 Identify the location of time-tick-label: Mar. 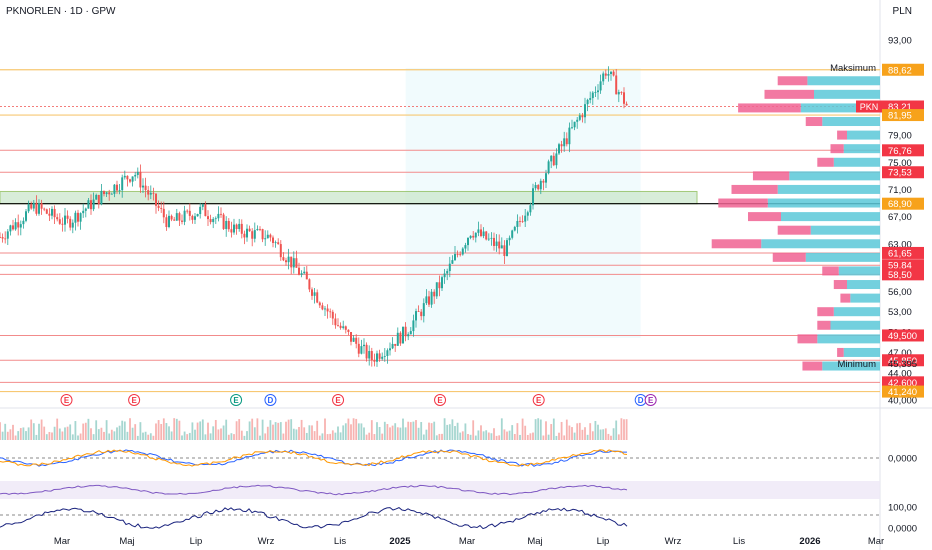
(876, 541).